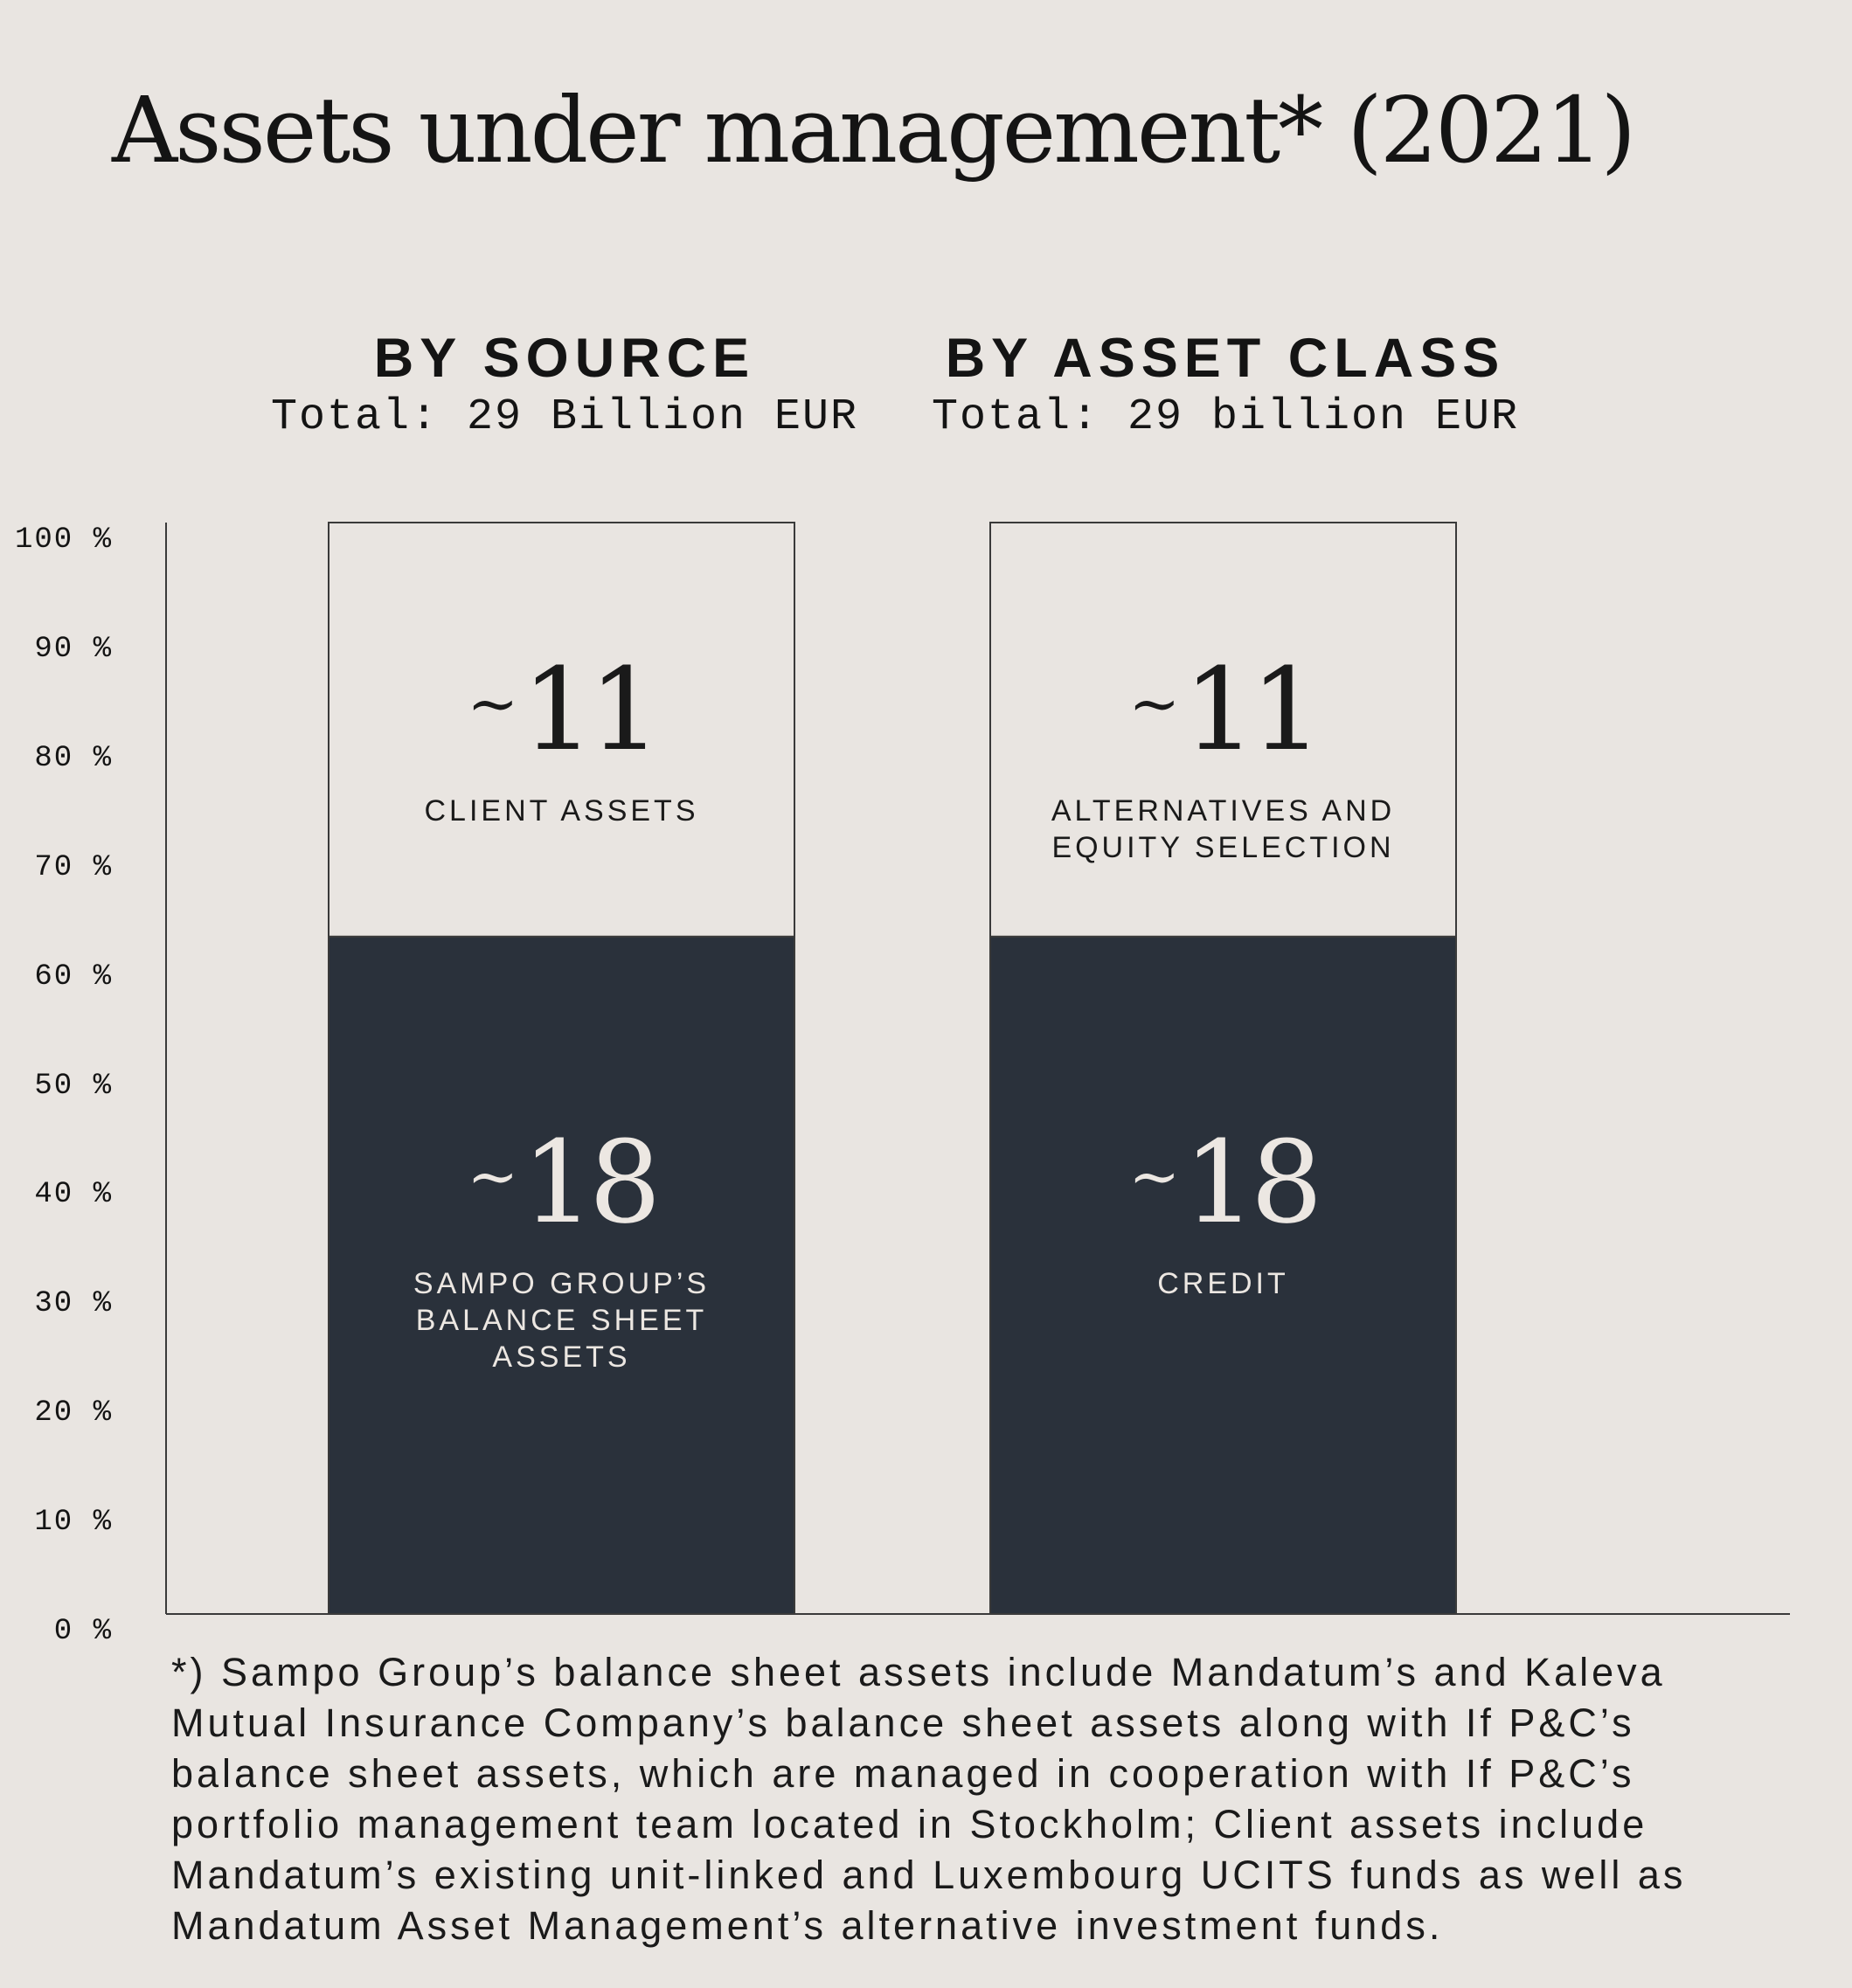 This screenshot has width=1852, height=1988. What do you see at coordinates (73, 1413) in the screenshot?
I see `y-tick-label: 20 %` at bounding box center [73, 1413].